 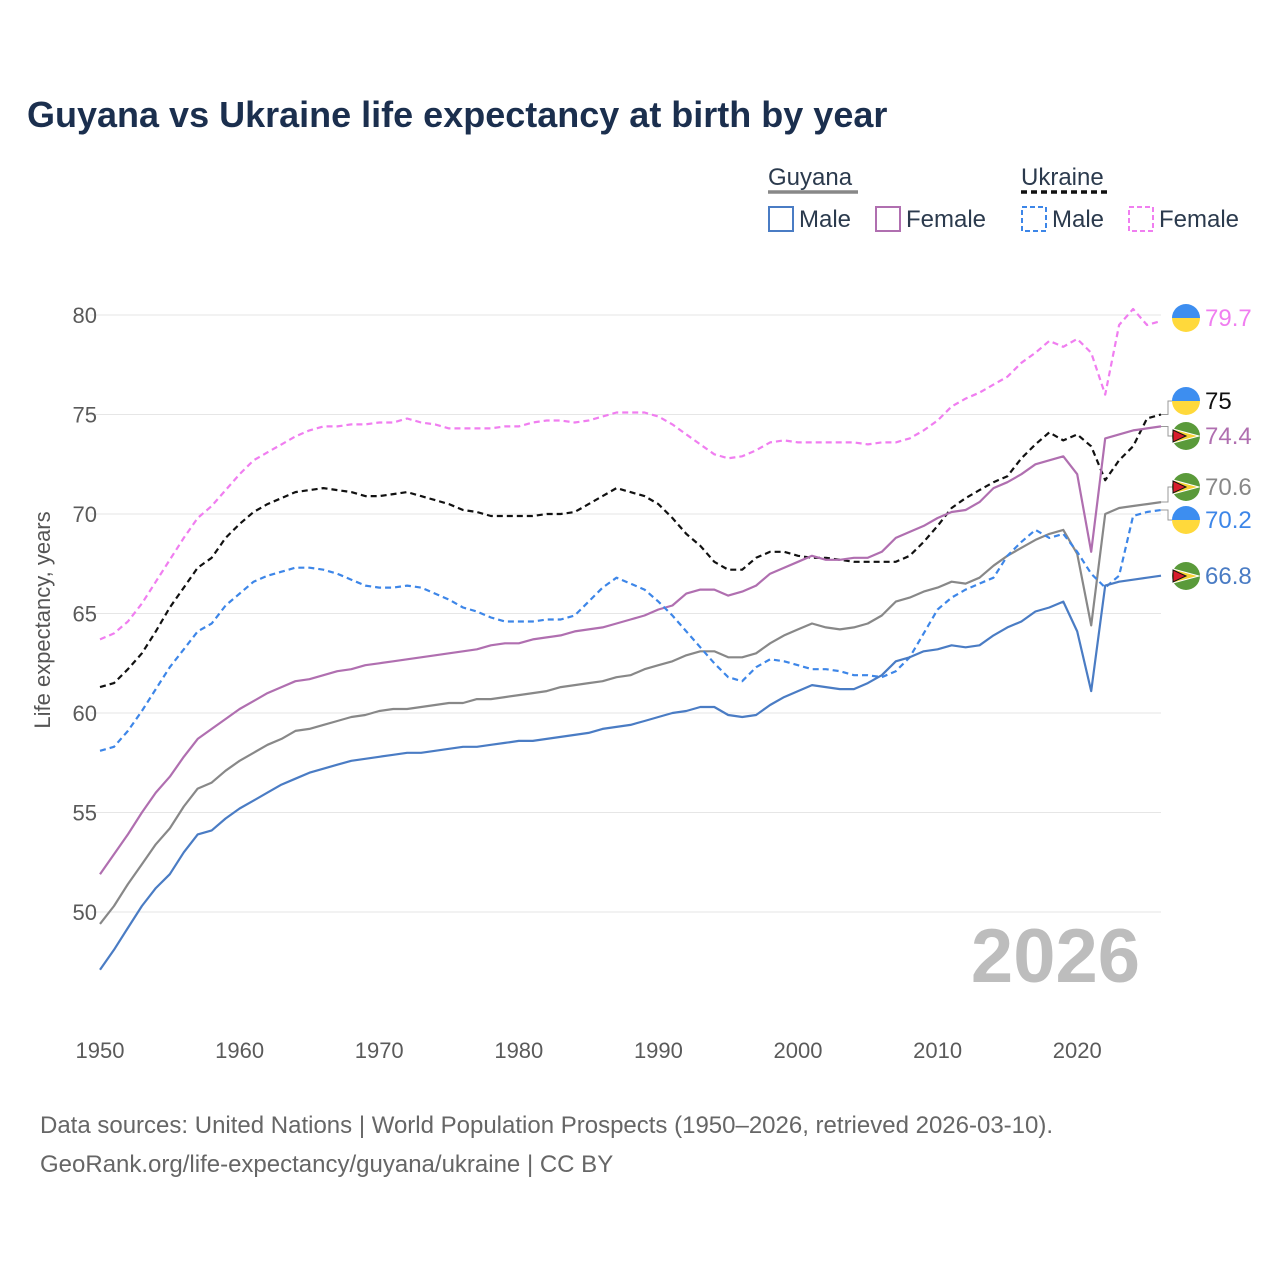 What do you see at coordinates (1077, 1050) in the screenshot?
I see `x-tick-label: 2020` at bounding box center [1077, 1050].